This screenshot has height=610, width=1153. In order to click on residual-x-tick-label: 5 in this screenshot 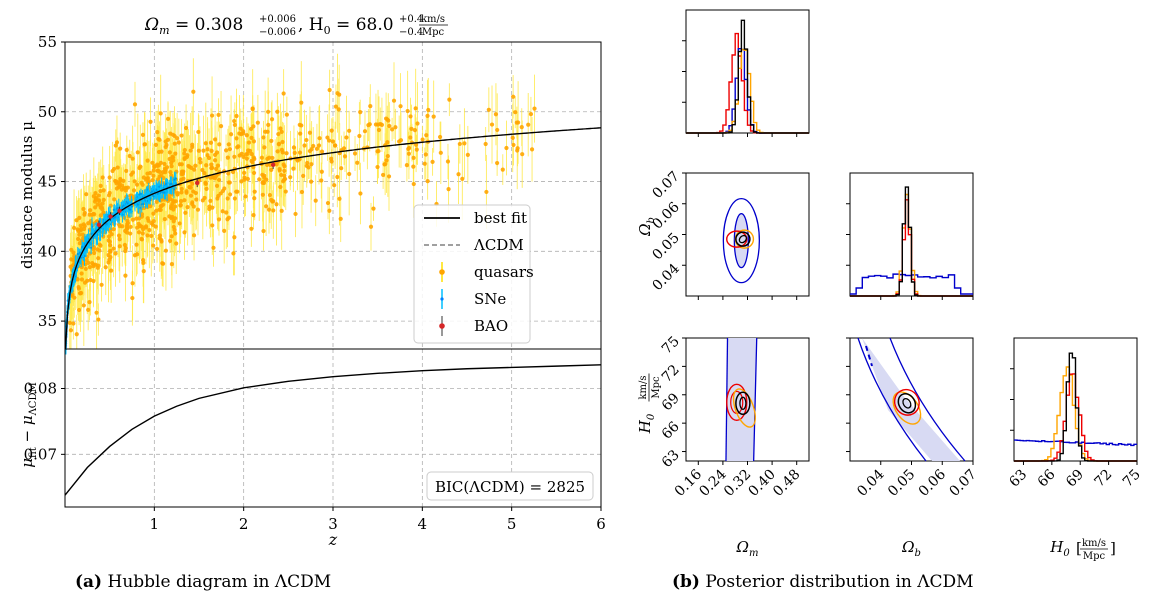, I will do `click(512, 524)`.